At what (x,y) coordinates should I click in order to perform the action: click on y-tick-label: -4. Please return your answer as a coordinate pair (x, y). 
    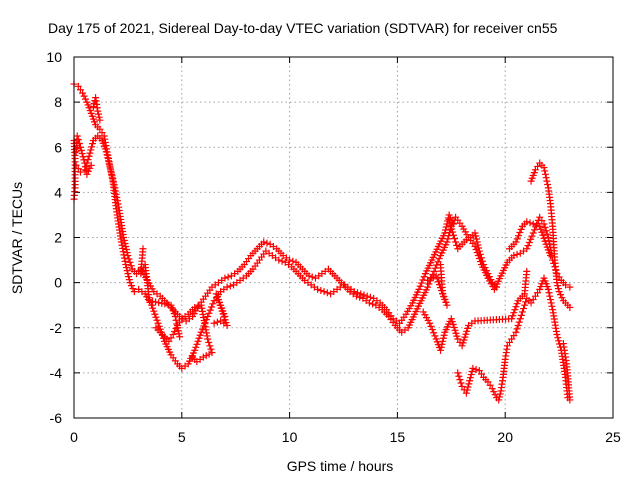
    Looking at the image, I should click on (56, 373).